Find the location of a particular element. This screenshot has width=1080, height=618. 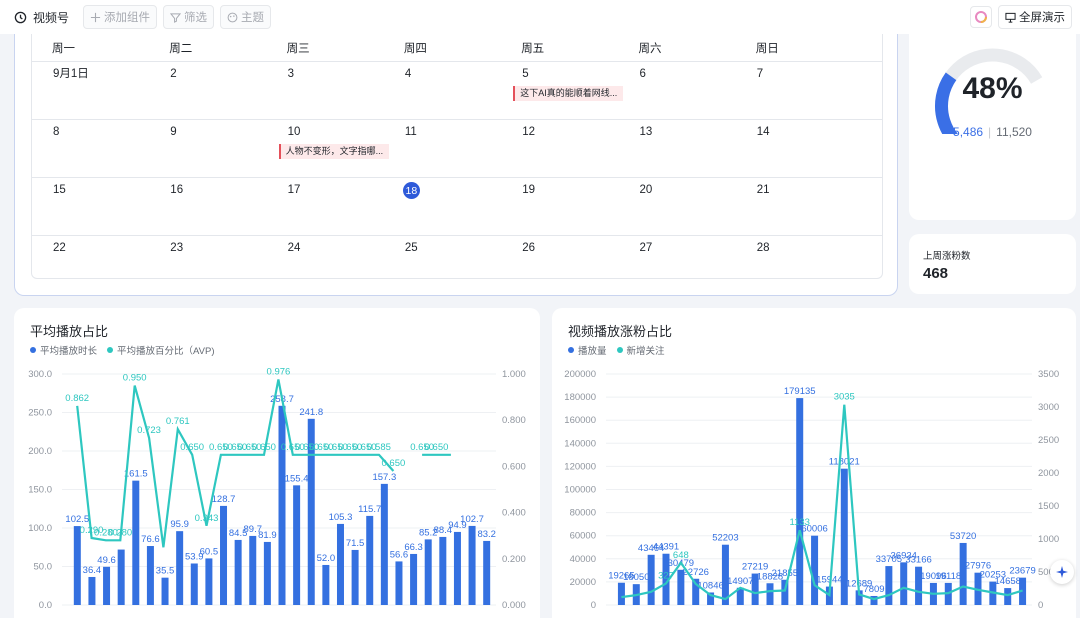

bar-data-label: 10846 is located at coordinates (710, 585).